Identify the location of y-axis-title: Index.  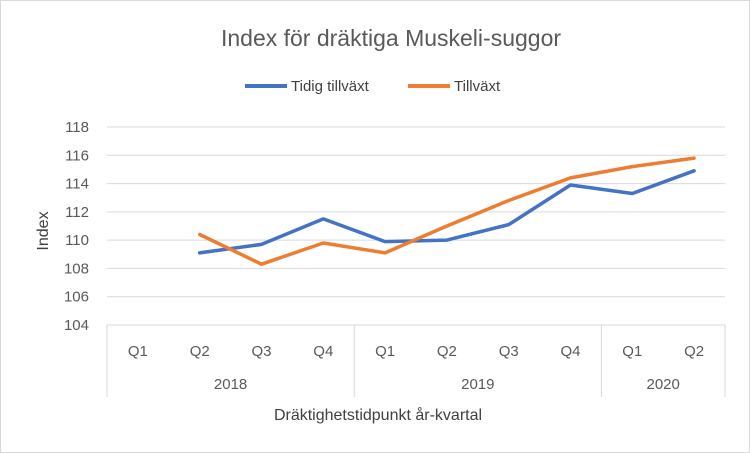
(43, 230).